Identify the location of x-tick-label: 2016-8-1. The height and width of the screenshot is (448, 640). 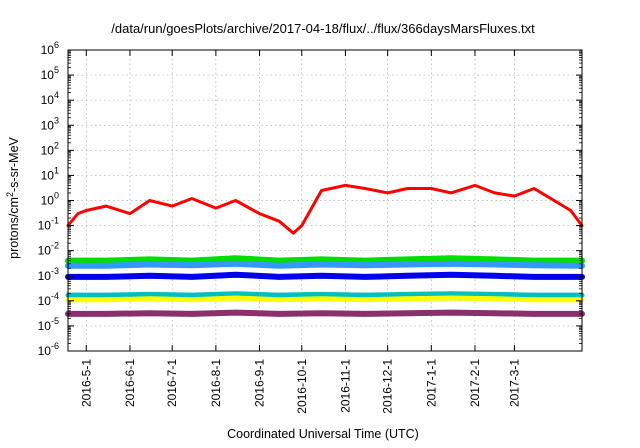
(216, 383).